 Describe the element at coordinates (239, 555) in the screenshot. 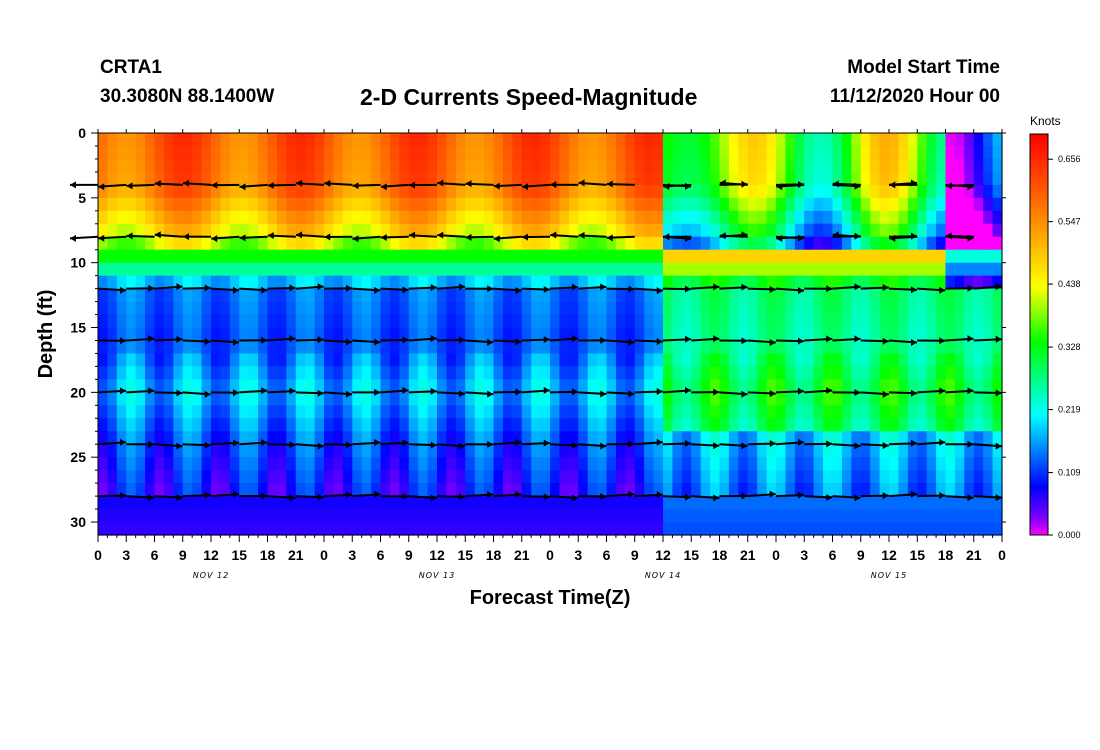

I see `x-tick-label: 15` at that location.